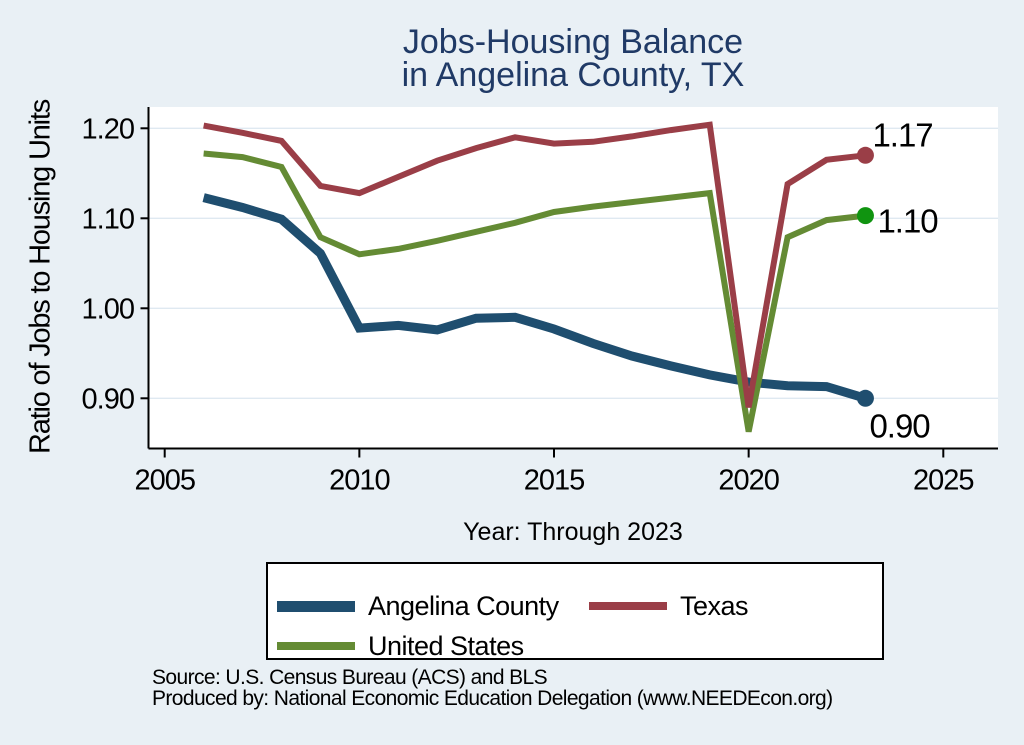 The height and width of the screenshot is (745, 1024). Describe the element at coordinates (907, 221) in the screenshot. I see `united-states-end-value-label: 1.10` at that location.